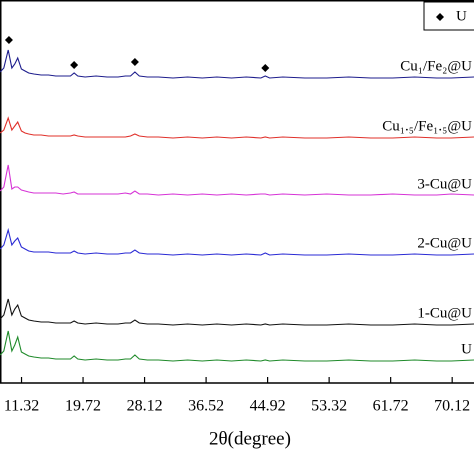  I want to click on x-tick-label: 61.72, so click(391, 406).